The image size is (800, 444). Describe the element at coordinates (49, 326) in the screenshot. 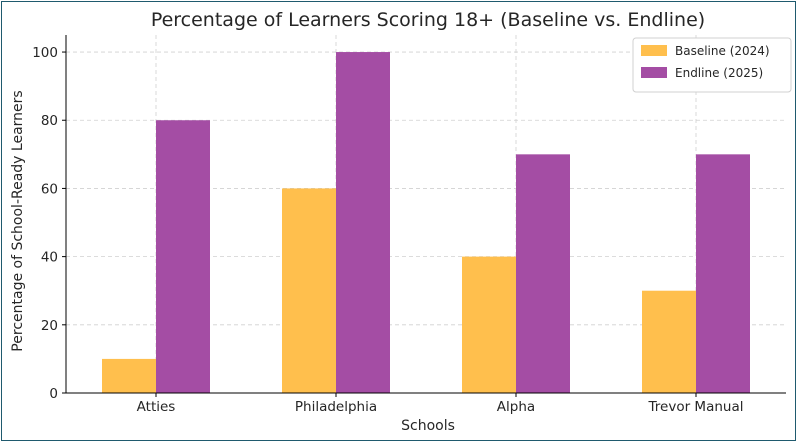

I see `y-tick-label-20: 20` at that location.